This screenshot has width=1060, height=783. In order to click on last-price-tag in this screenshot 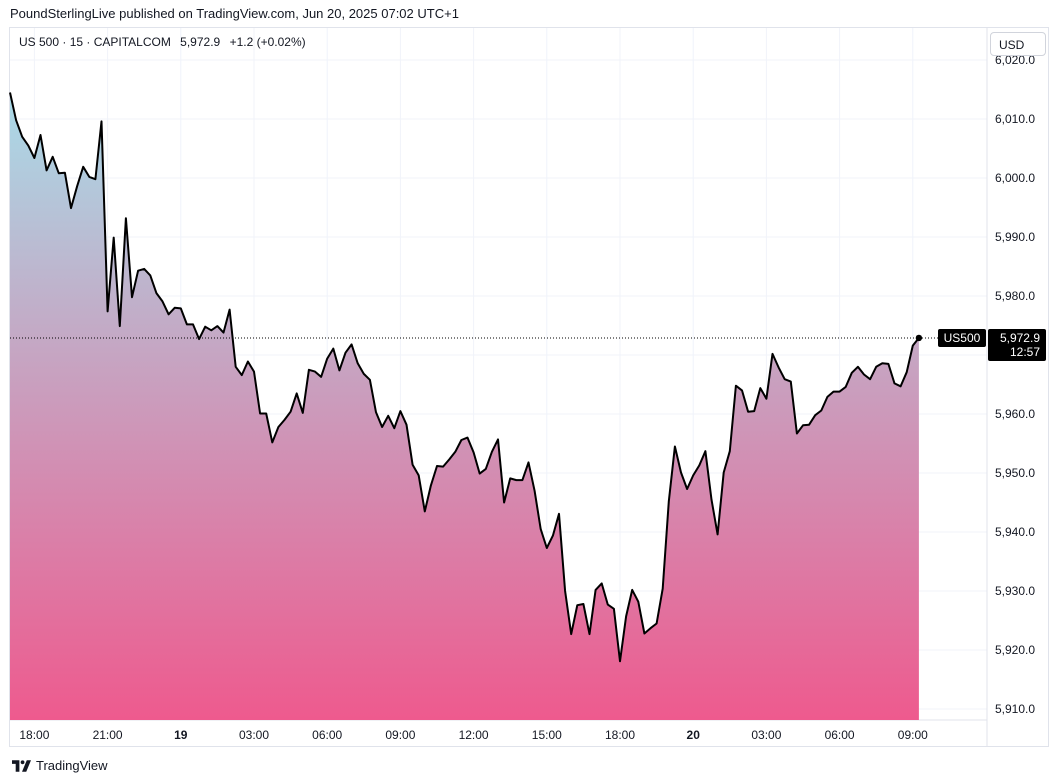, I will do `click(1017, 344)`.